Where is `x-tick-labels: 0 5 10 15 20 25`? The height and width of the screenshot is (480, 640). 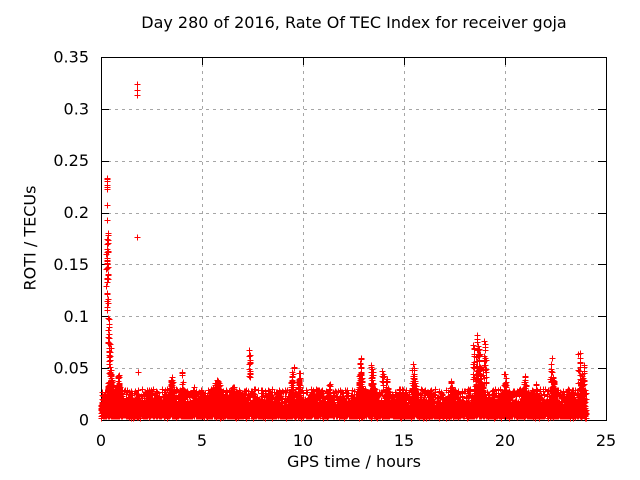
x-tick-labels: 0 5 10 15 20 25 is located at coordinates (356, 440).